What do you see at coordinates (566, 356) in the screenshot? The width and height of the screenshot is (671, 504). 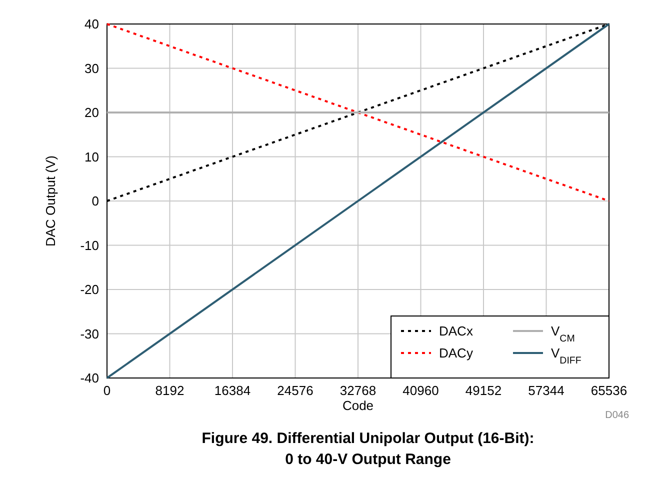 I see `legend-label: V$_{DIFF}$` at bounding box center [566, 356].